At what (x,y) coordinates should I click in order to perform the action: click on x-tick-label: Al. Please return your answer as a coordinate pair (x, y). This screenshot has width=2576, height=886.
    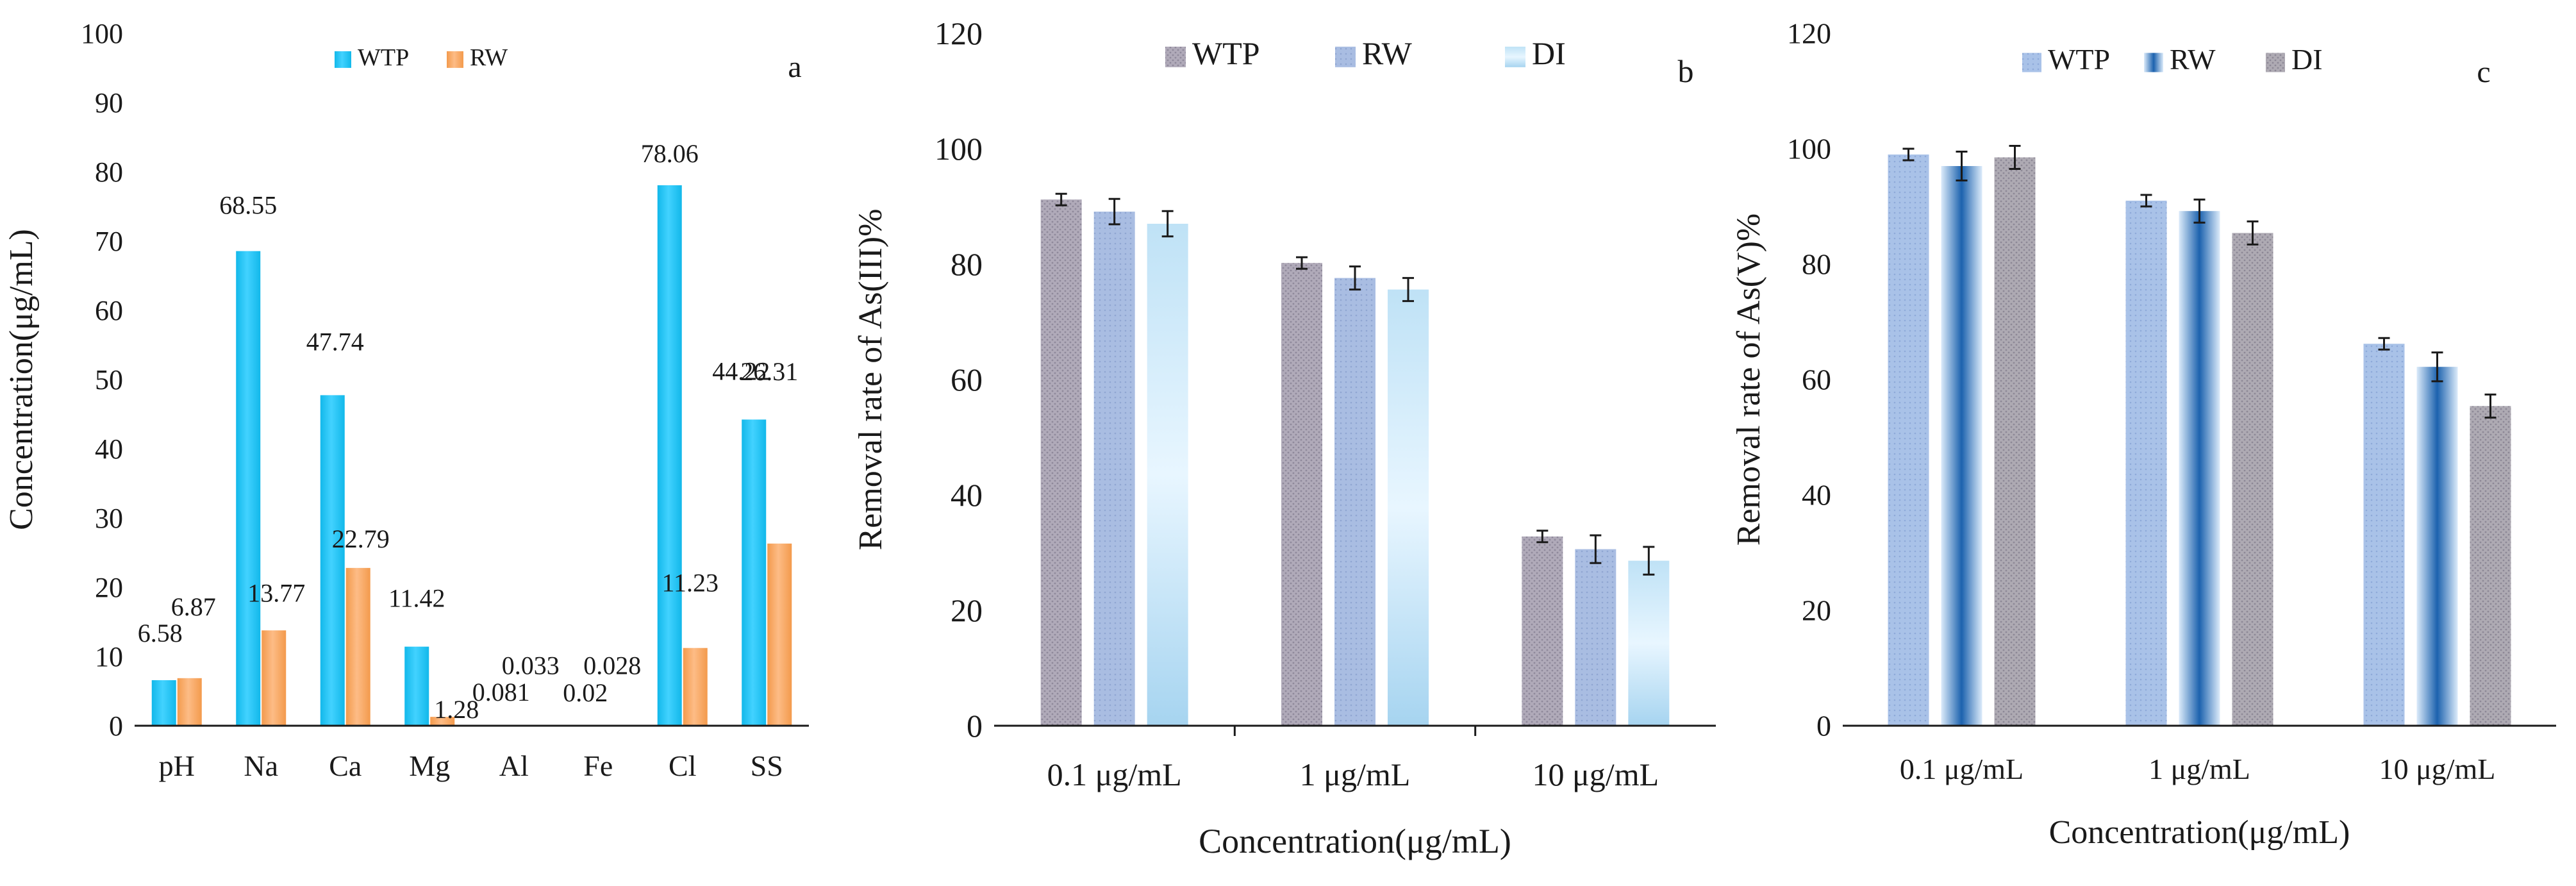
    Looking at the image, I should click on (514, 766).